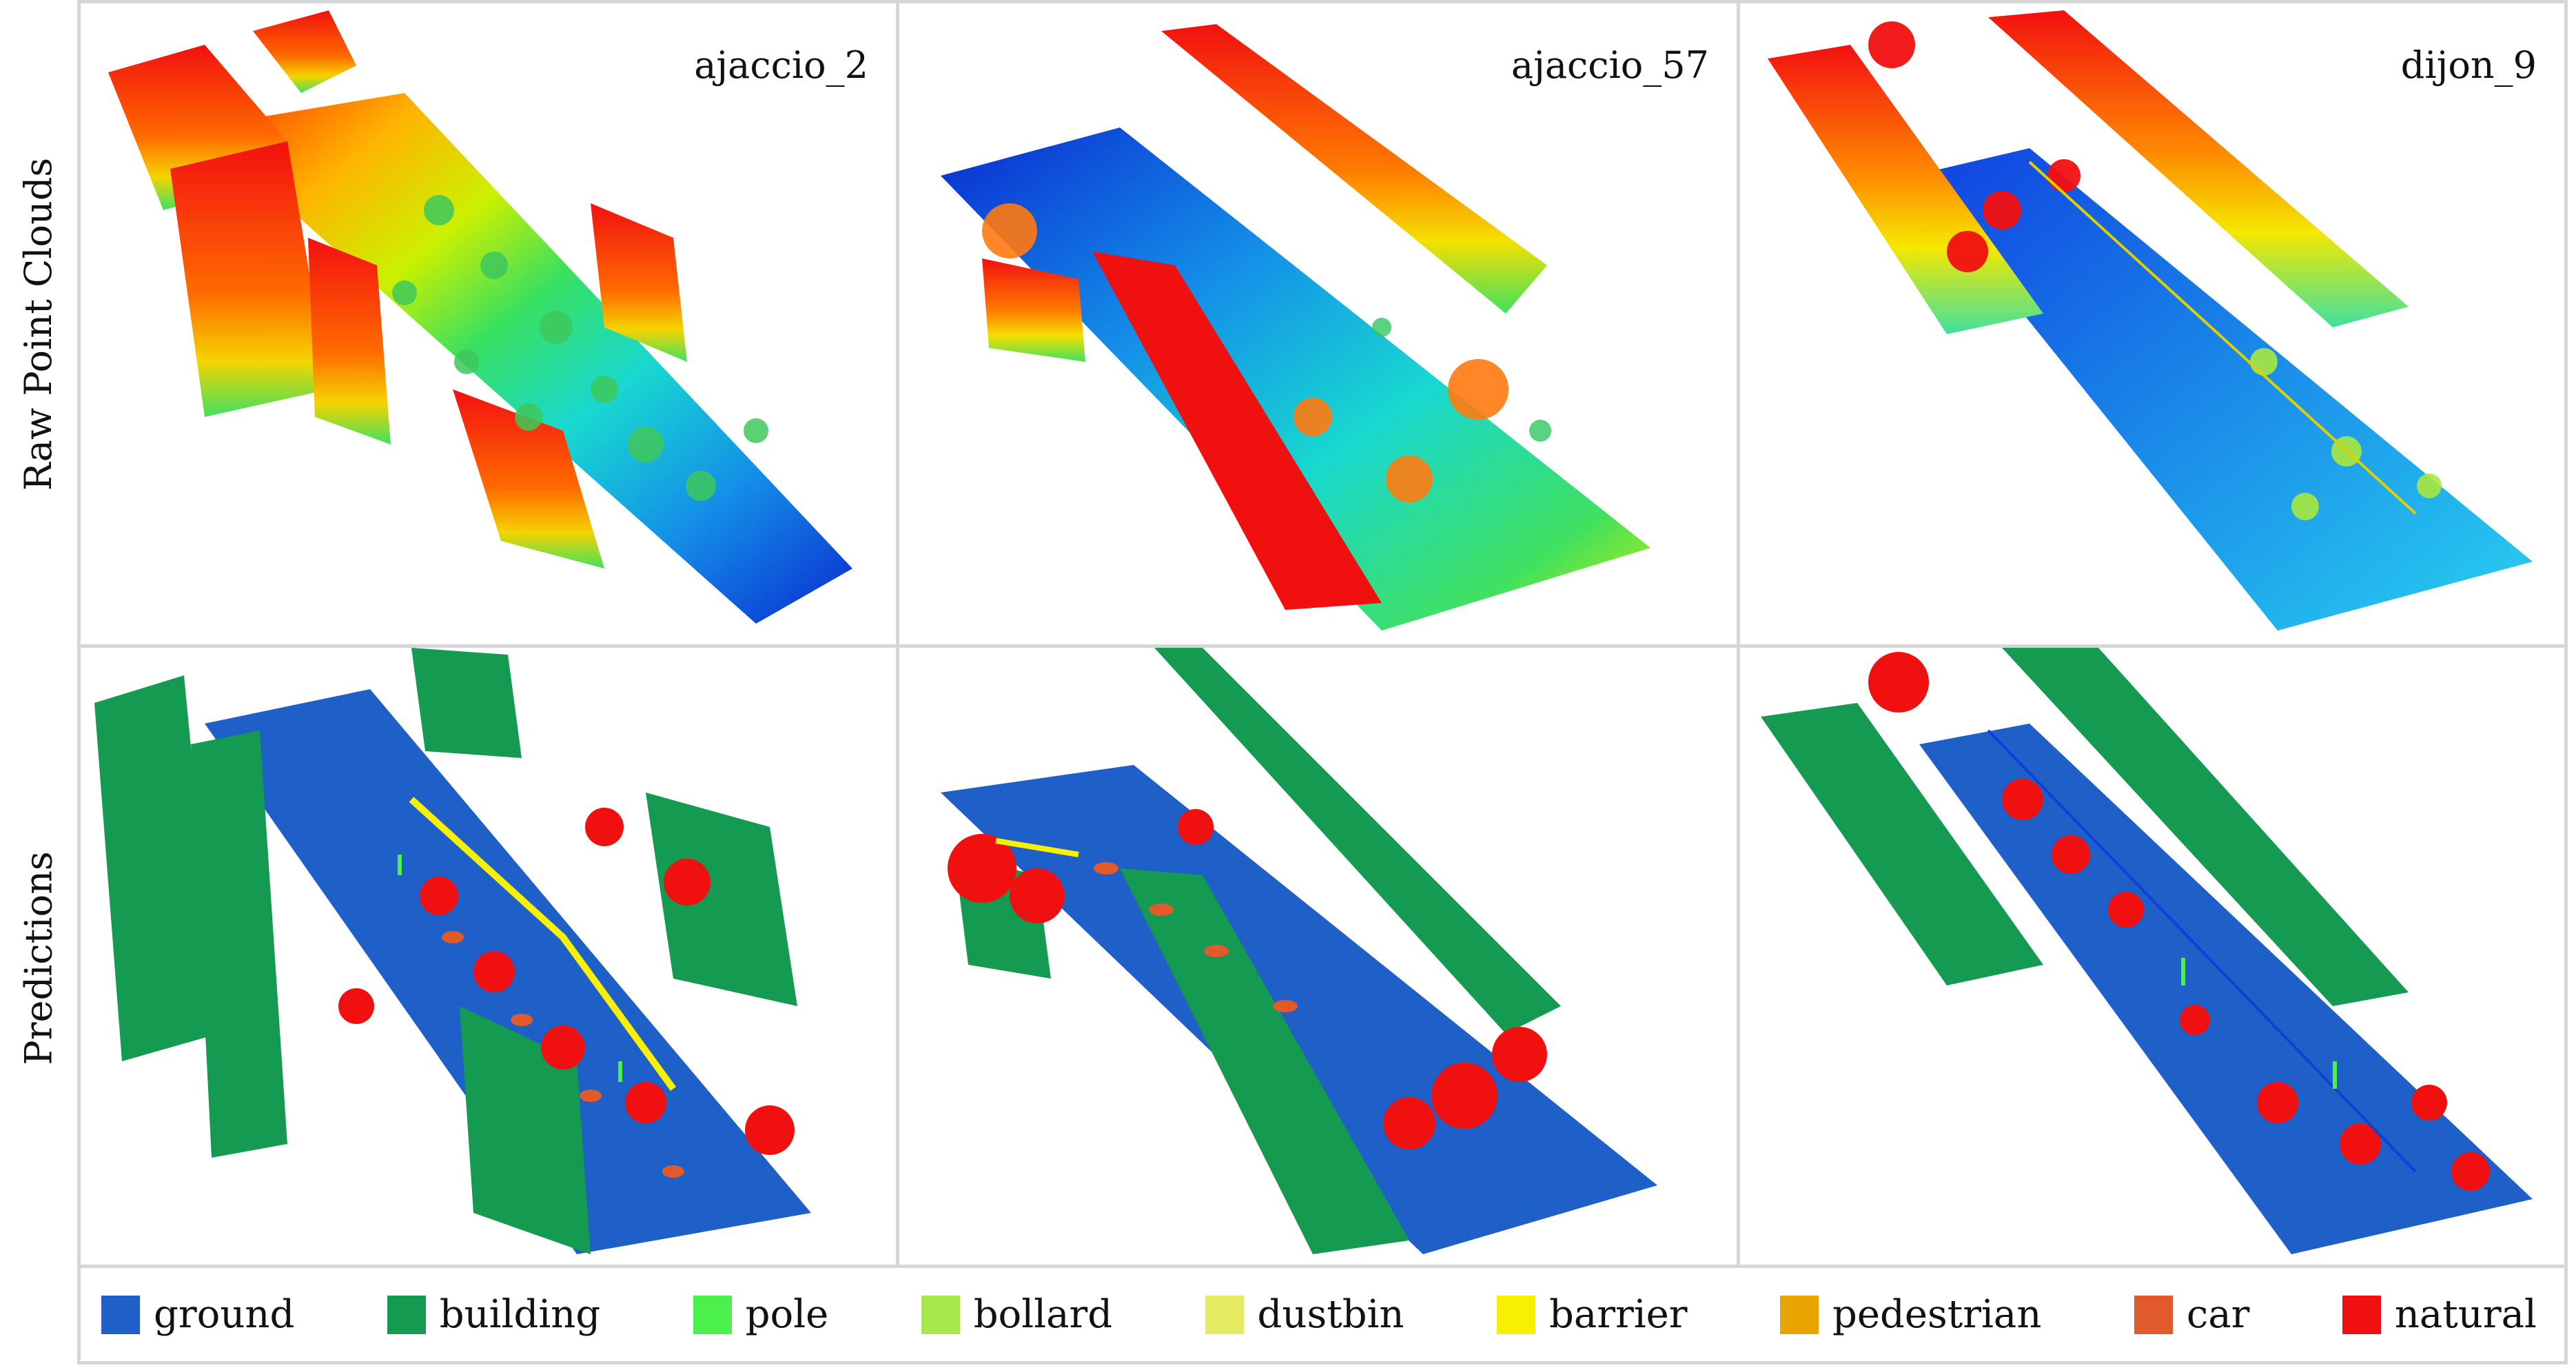 The image size is (2576, 1370). I want to click on legend-item-pedestrian: pedestrian, so click(1910, 1314).